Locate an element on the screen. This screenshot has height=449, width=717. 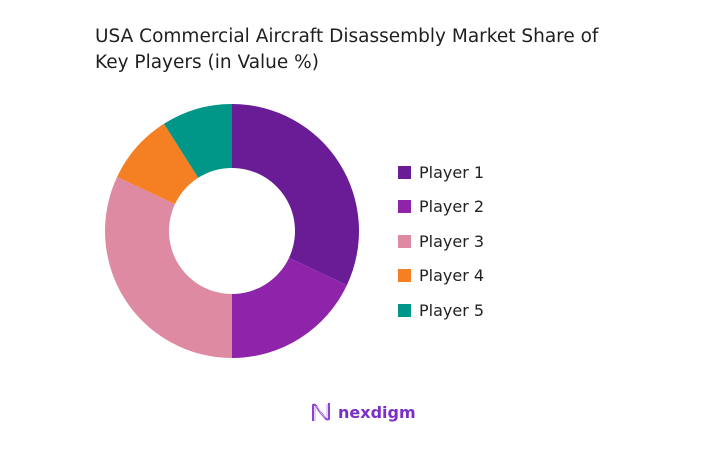
nexdigm-wave-icon is located at coordinates (321, 412).